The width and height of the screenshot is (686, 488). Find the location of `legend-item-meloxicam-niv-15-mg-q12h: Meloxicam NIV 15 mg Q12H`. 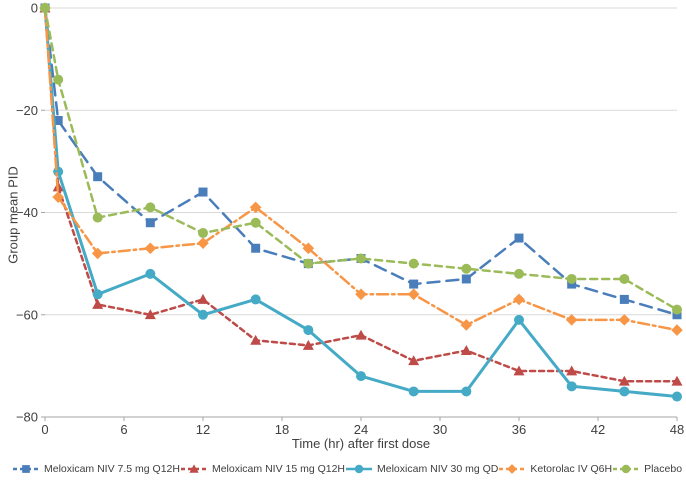

legend-item-meloxicam-niv-15-mg-q12h: Meloxicam NIV 15 mg Q12H is located at coordinates (262, 469).